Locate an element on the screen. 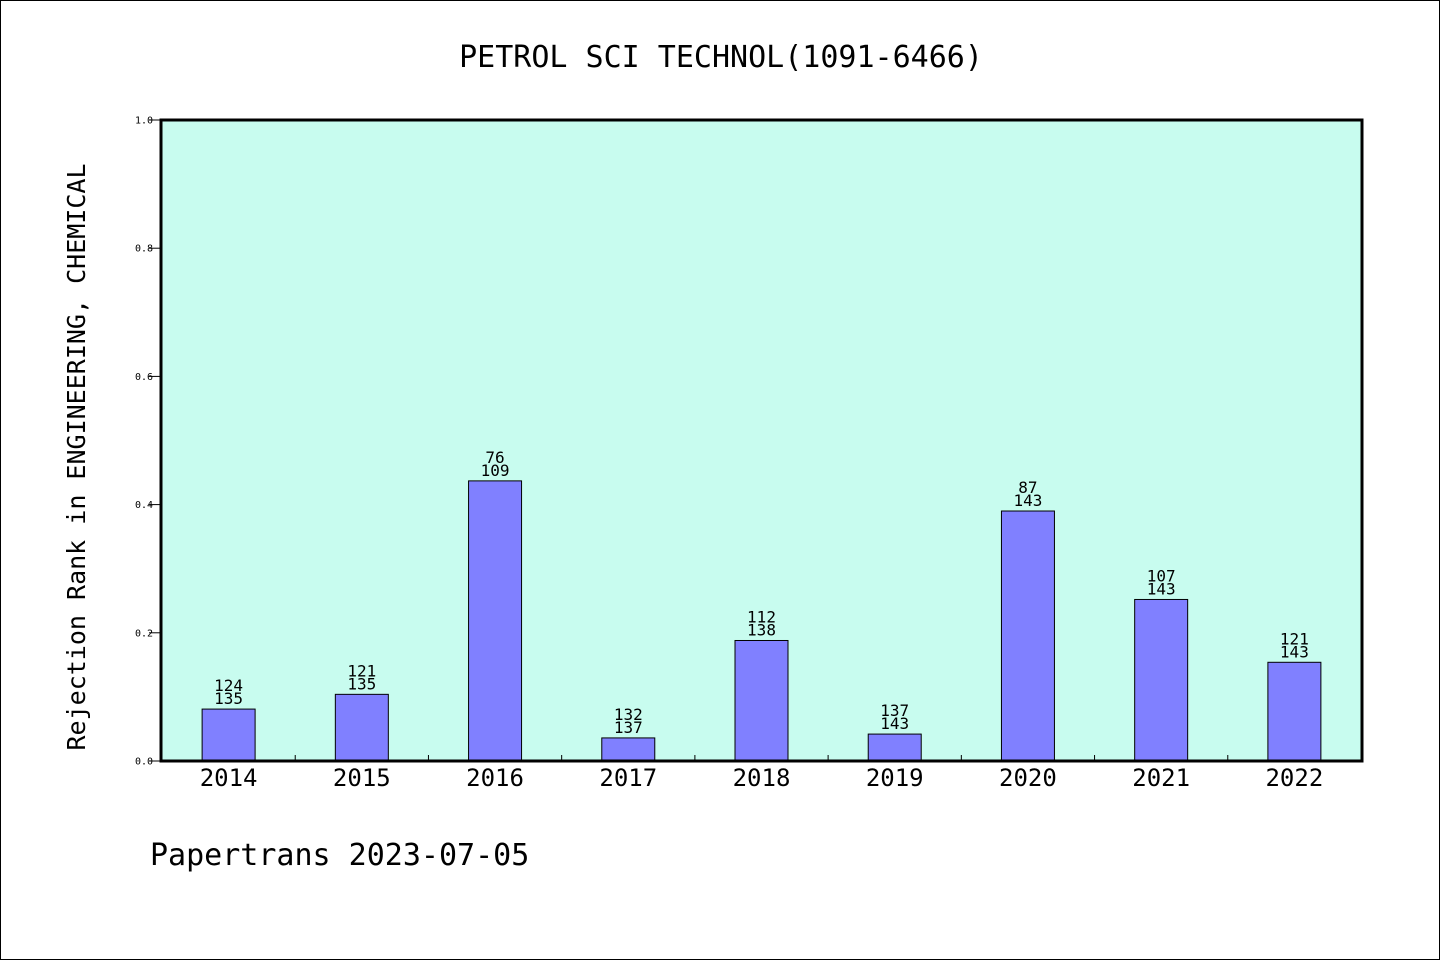 The height and width of the screenshot is (960, 1440). data-label-upper: 124 is located at coordinates (228, 685).